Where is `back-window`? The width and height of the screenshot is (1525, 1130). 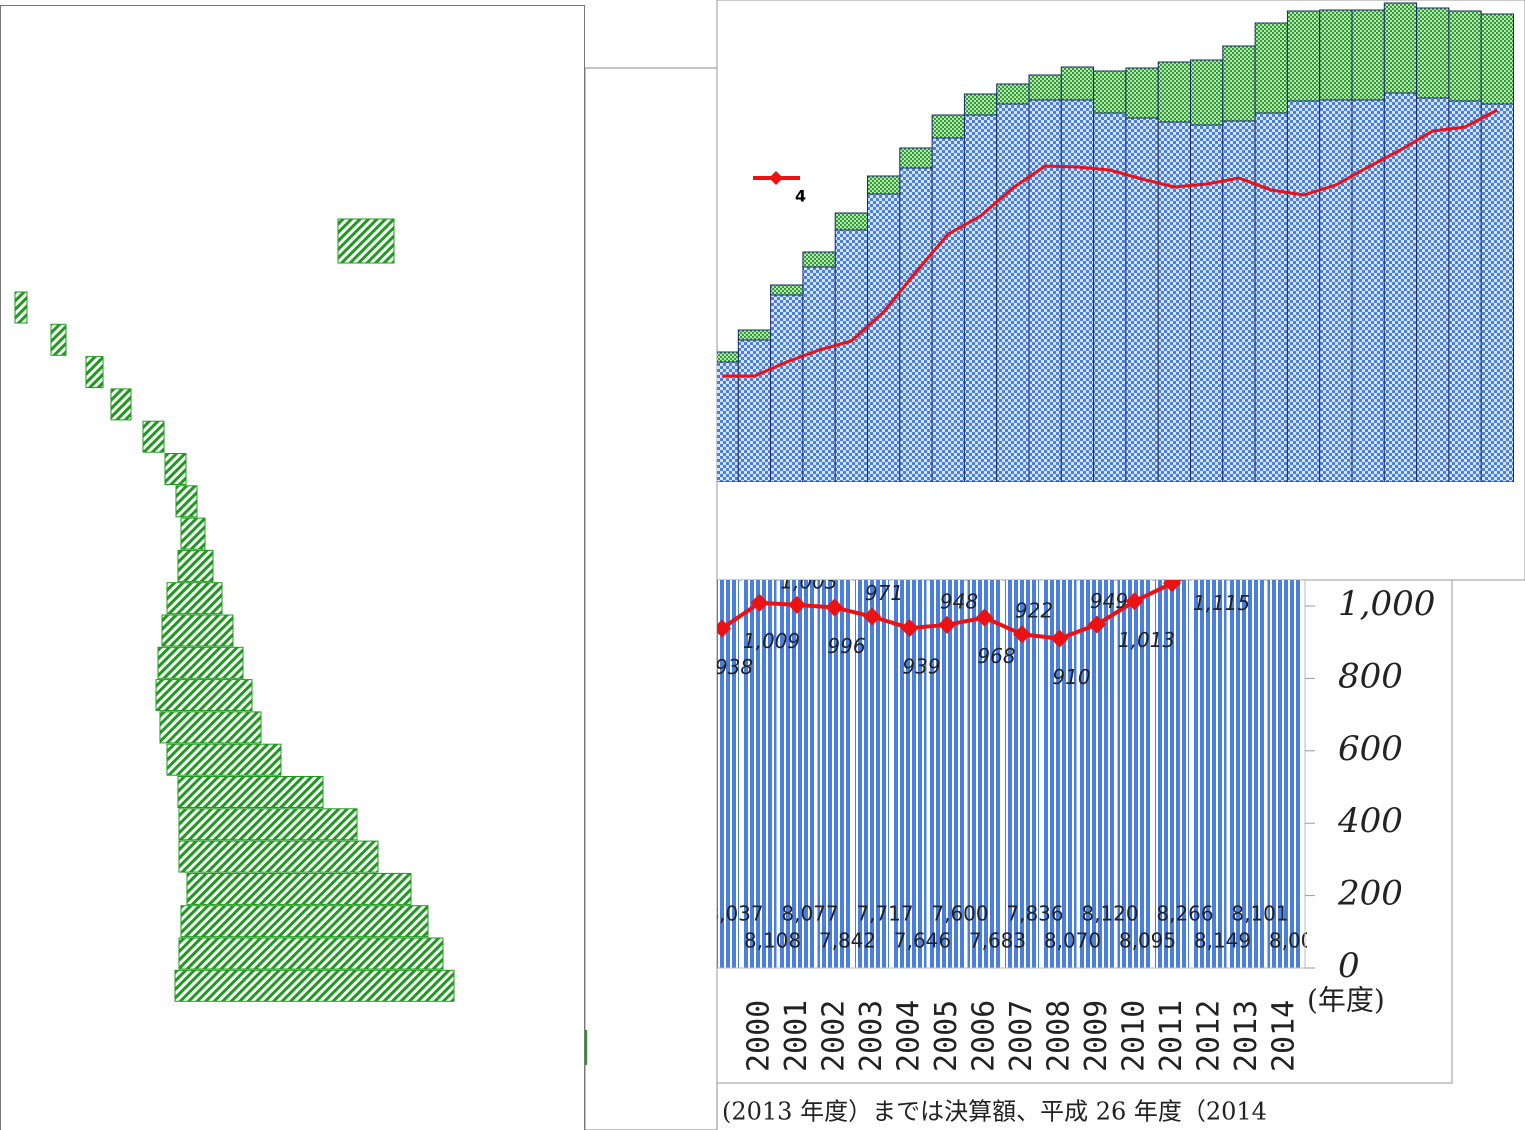 back-window is located at coordinates (651, 598).